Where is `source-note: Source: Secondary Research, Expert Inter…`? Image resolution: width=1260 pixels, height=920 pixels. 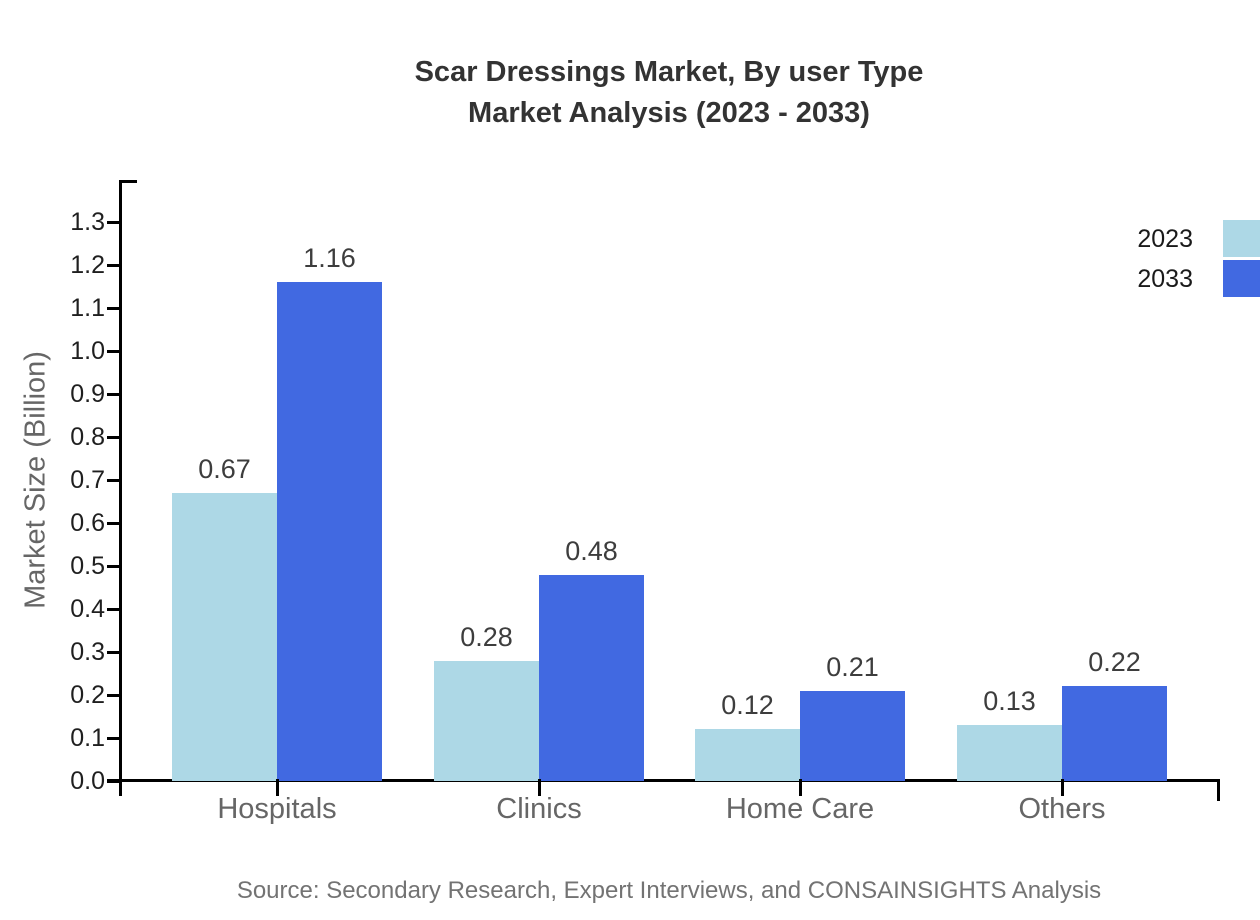
source-note: Source: Secondary Research, Expert Inter… is located at coordinates (669, 890).